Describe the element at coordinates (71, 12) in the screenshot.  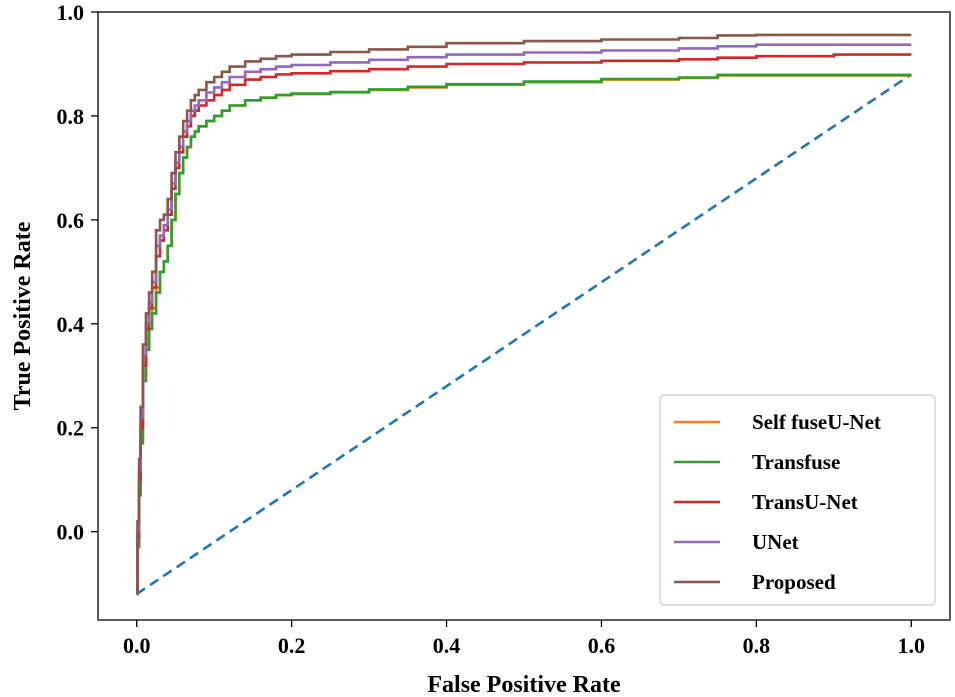
I see `y-tick-label: 1.0` at that location.